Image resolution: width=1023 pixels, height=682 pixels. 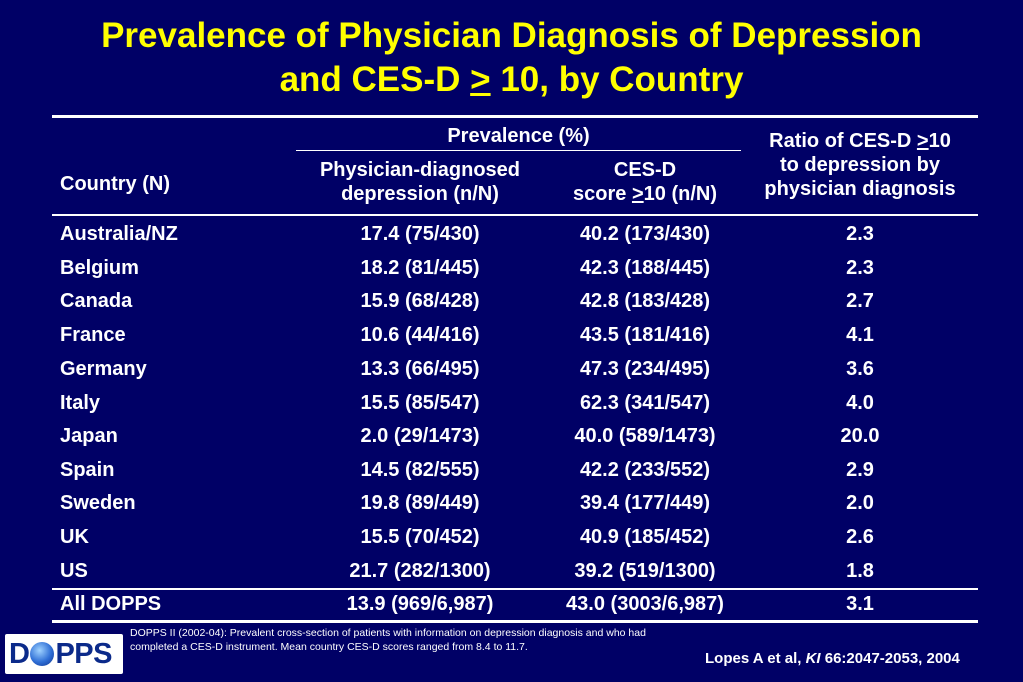 I want to click on title-line-2: and CES-D > 10, by Country, so click(x=511, y=80).